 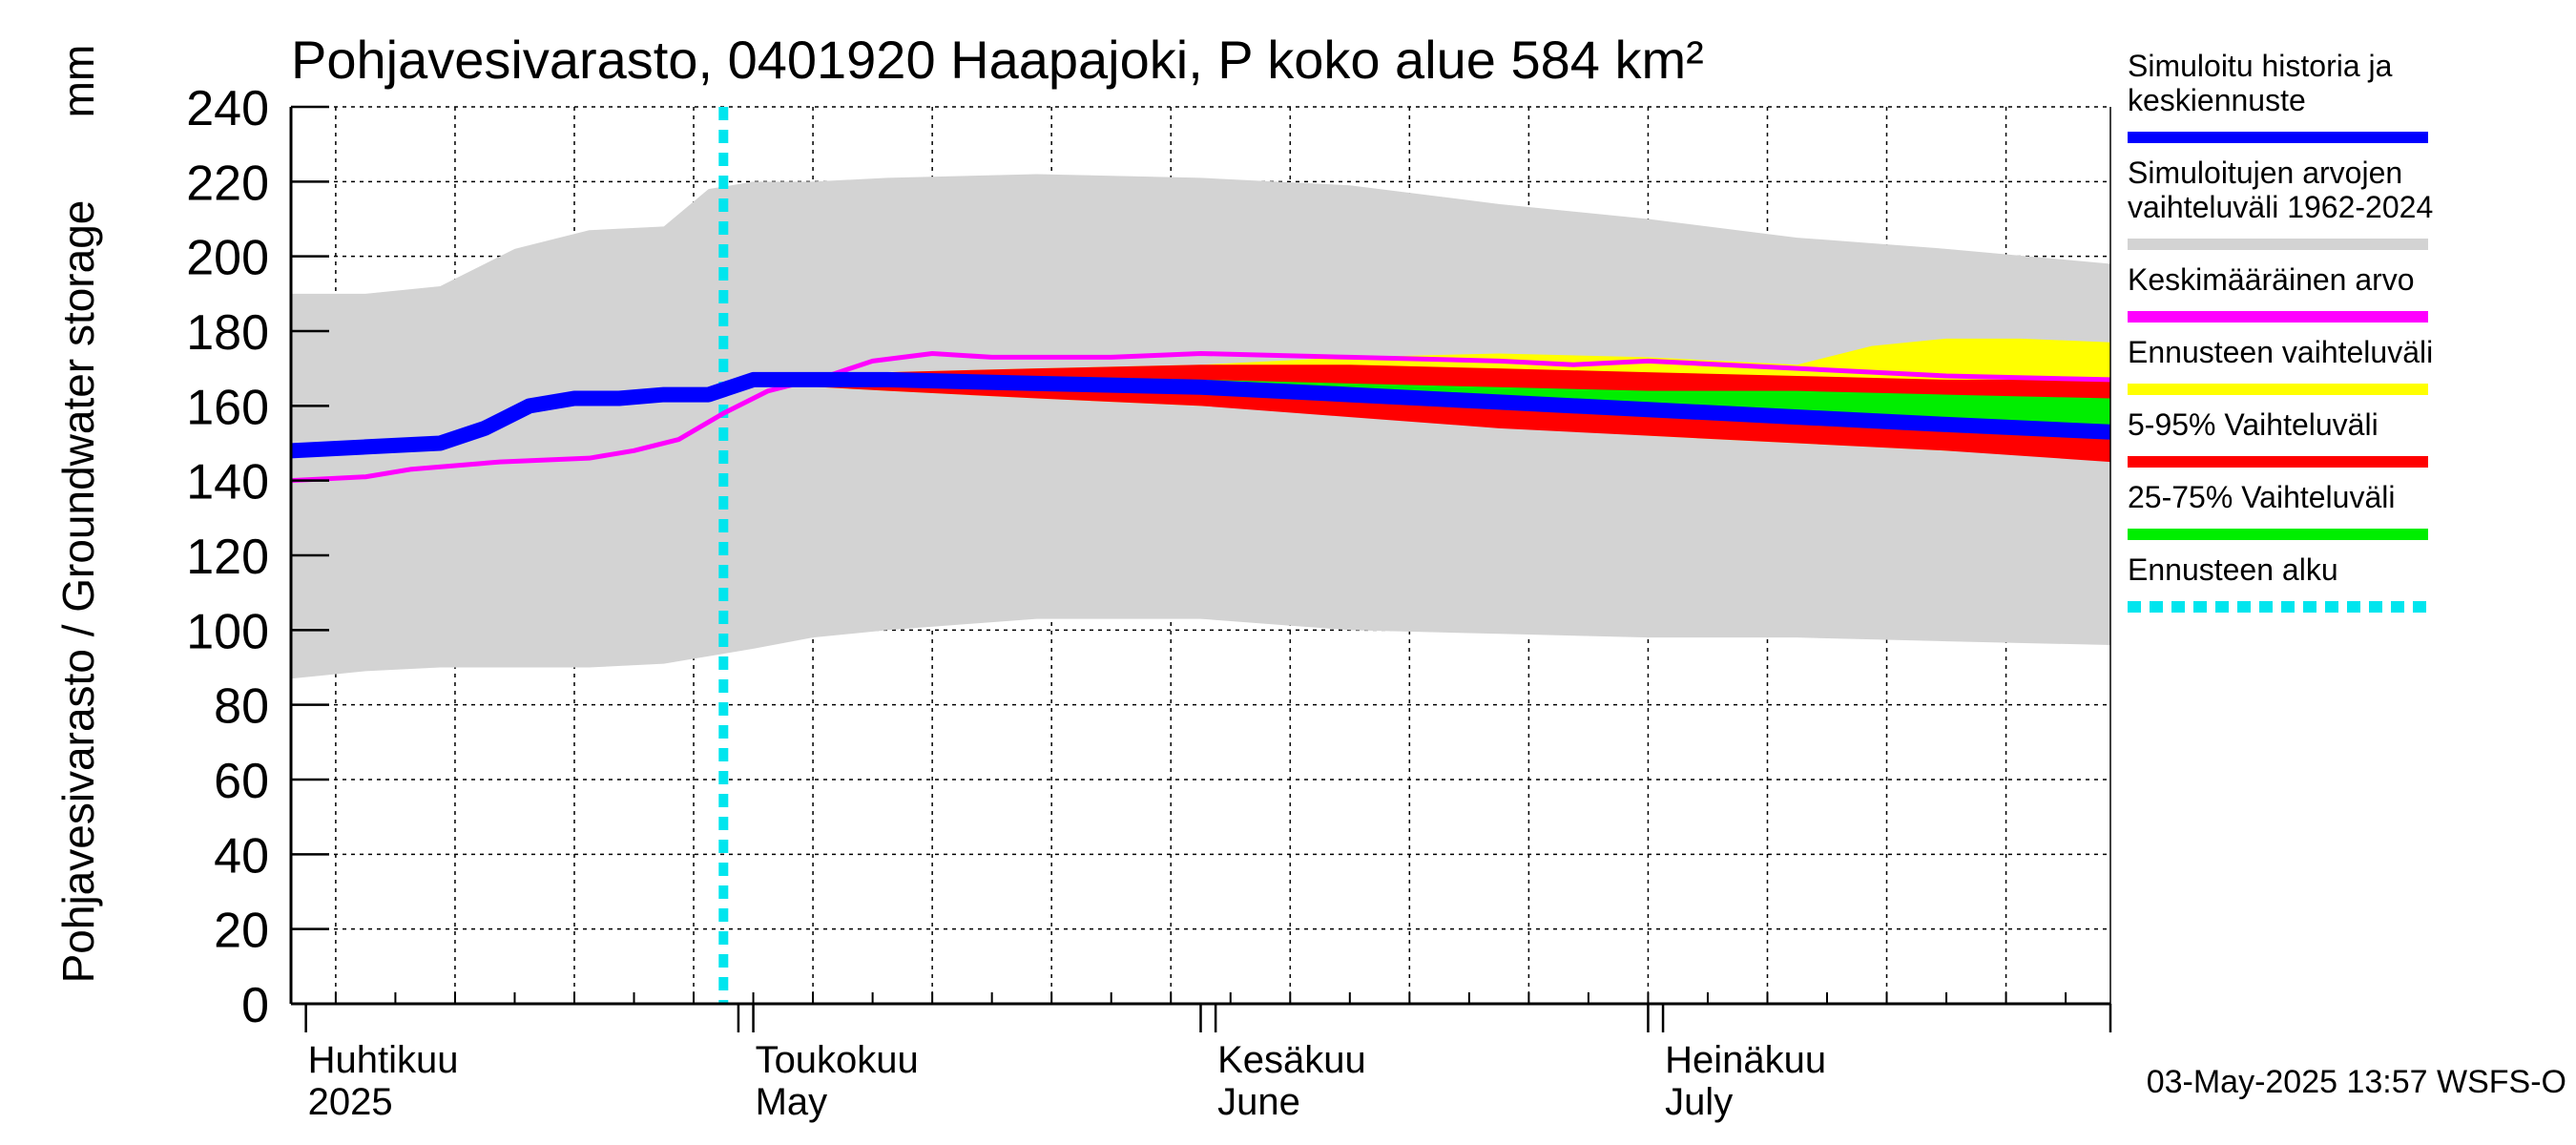 What do you see at coordinates (227, 258) in the screenshot?
I see `y-tick-label: 200` at bounding box center [227, 258].